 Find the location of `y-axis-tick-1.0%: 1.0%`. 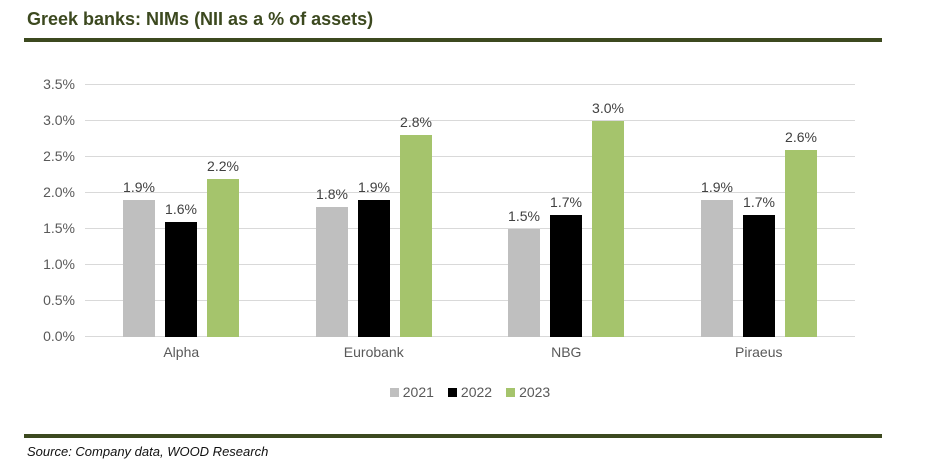

y-axis-tick-1.0%: 1.0% is located at coordinates (59, 264).